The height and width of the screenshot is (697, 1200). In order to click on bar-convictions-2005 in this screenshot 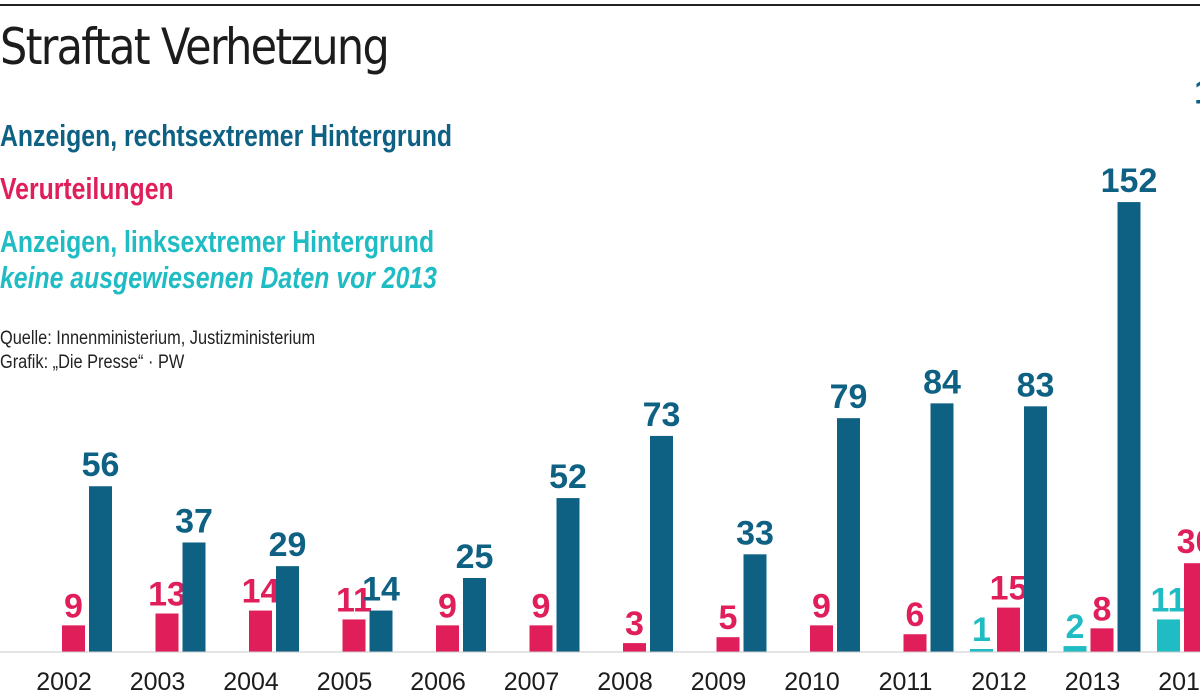, I will do `click(354, 635)`.